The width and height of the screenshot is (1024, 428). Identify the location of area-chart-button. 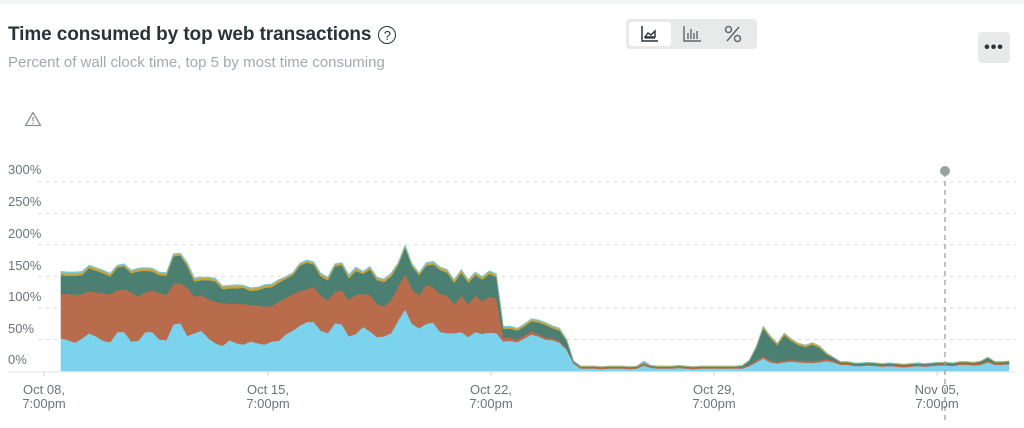
(650, 34).